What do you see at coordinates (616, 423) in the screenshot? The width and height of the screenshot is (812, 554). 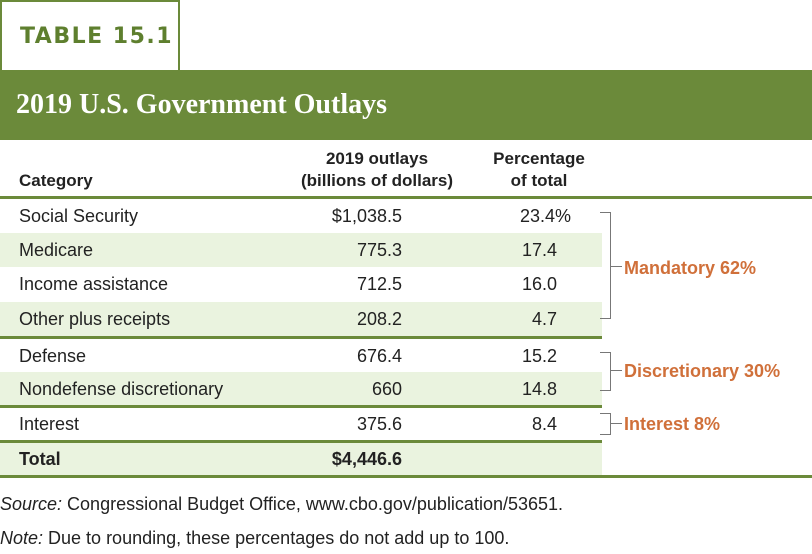 I see `interest-bracket-stub` at bounding box center [616, 423].